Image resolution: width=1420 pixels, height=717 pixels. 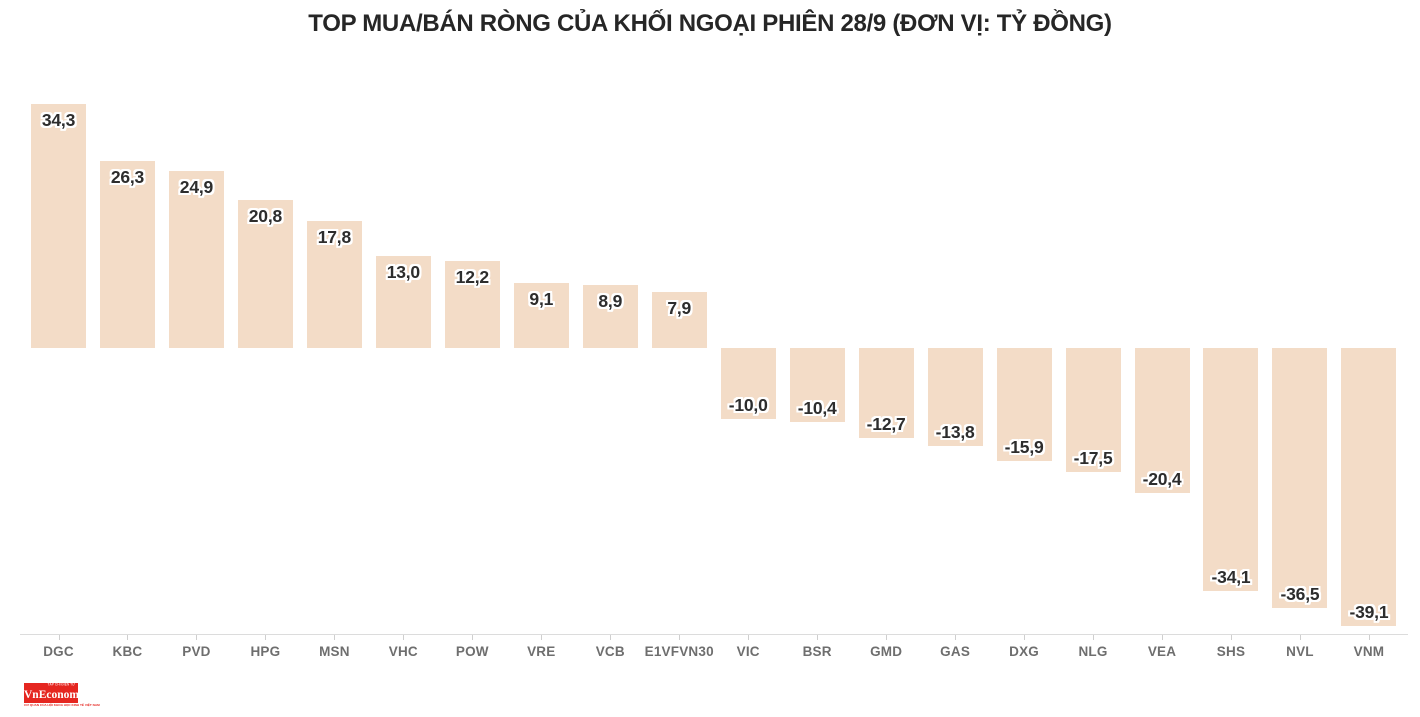 I want to click on bar-KBC, so click(x=127, y=254).